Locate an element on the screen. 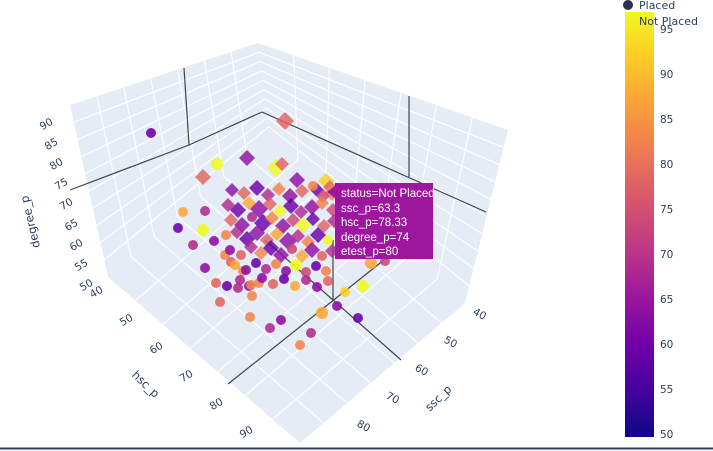 This screenshot has width=713, height=451. tooltip-ssc-p: ssc_p=63.3 is located at coordinates (371, 208).